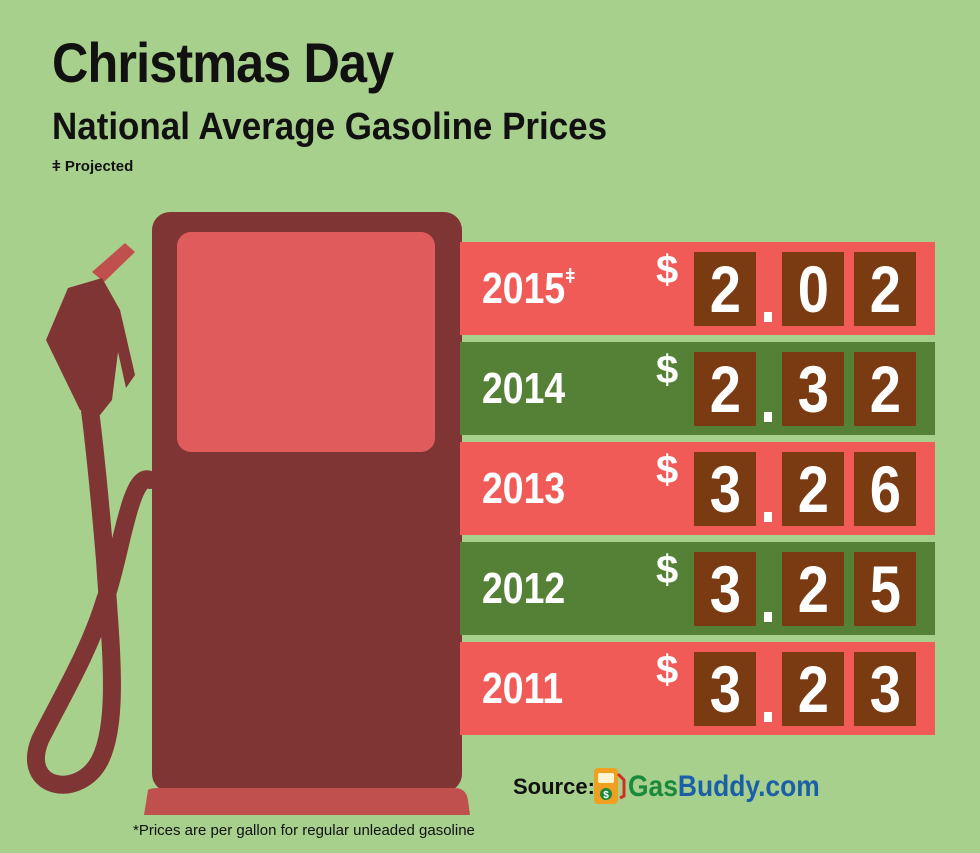  I want to click on gasbuddy-logo: GasBuddy.com, so click(724, 786).